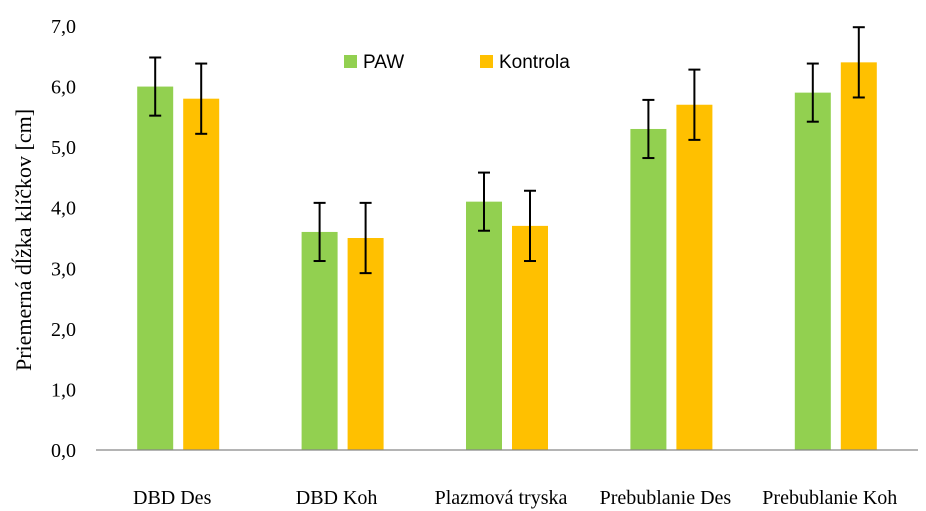  I want to click on y-tick-label: 2,0, so click(63, 330).